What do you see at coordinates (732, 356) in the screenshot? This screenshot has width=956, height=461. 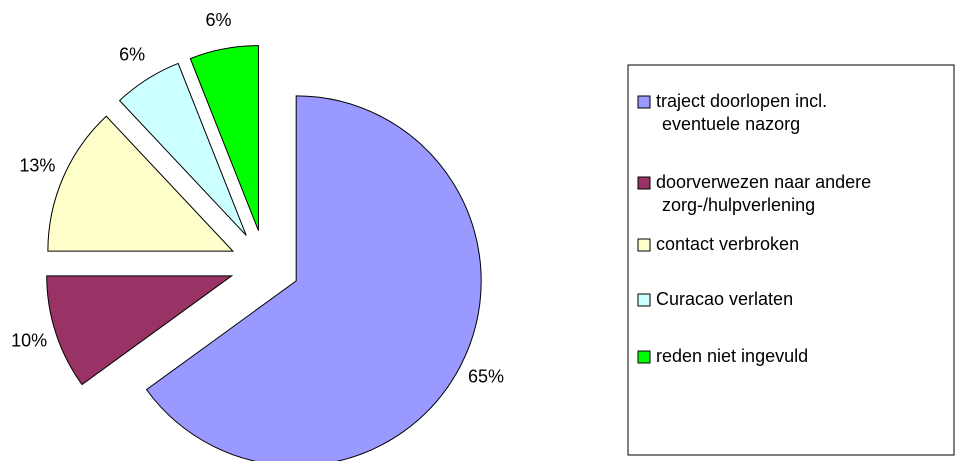 I see `legend-label: reden niet ingevuld` at bounding box center [732, 356].